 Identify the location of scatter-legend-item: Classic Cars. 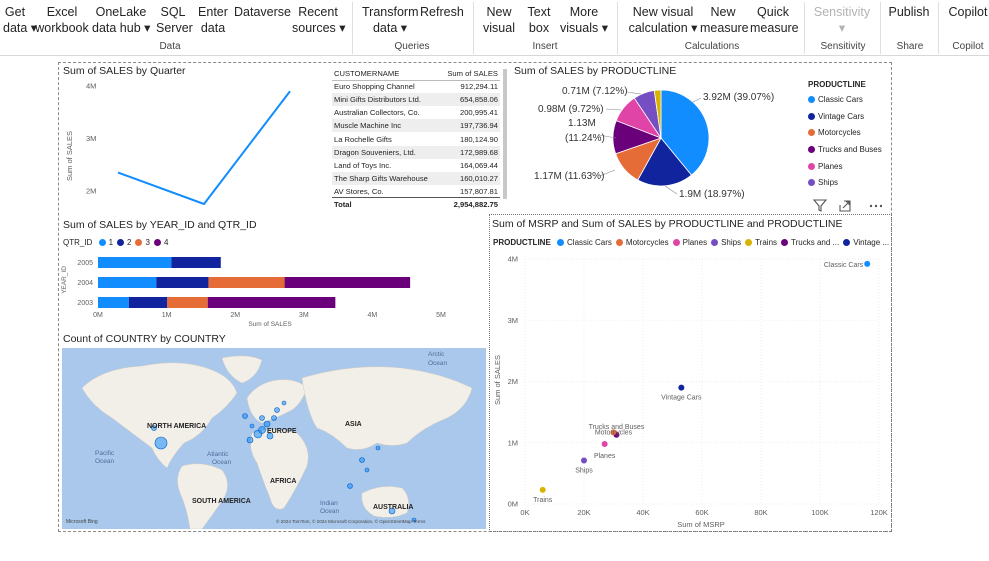
(584, 242).